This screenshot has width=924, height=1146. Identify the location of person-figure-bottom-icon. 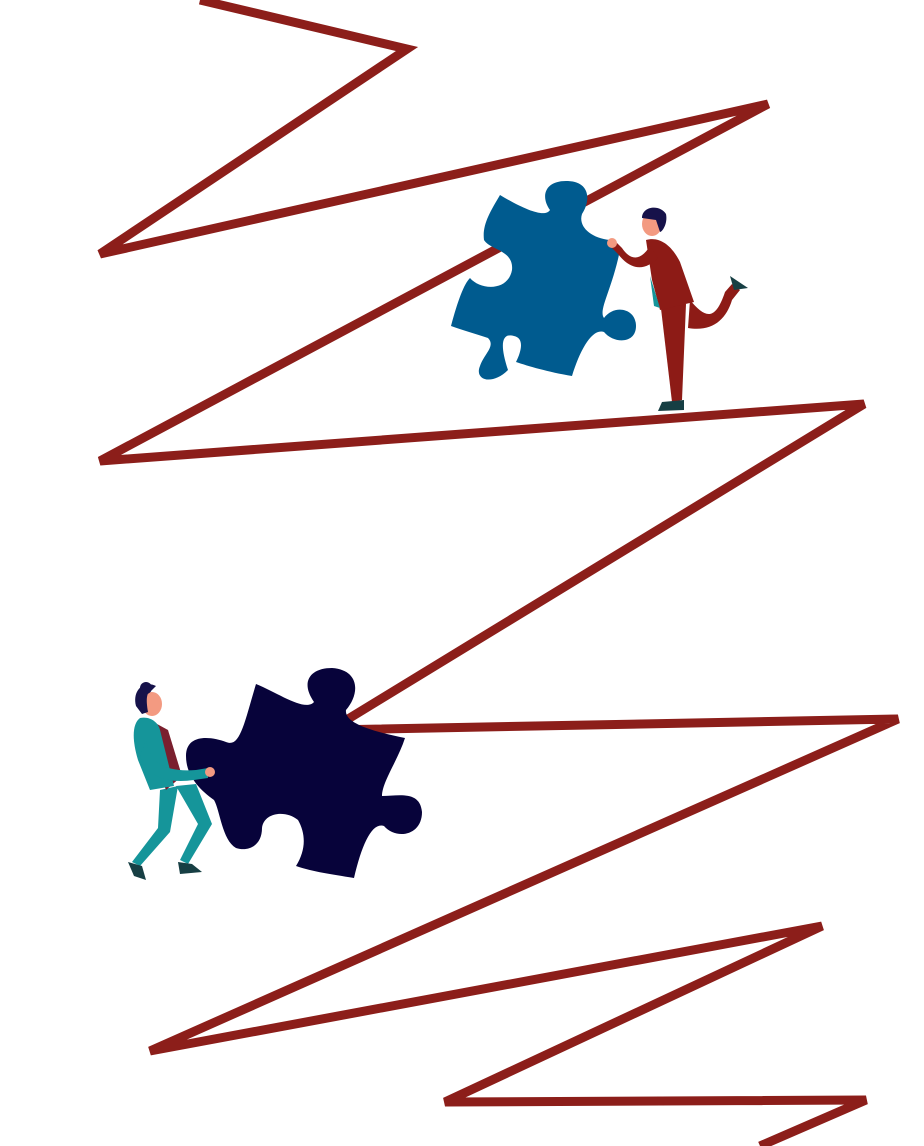
(171, 781).